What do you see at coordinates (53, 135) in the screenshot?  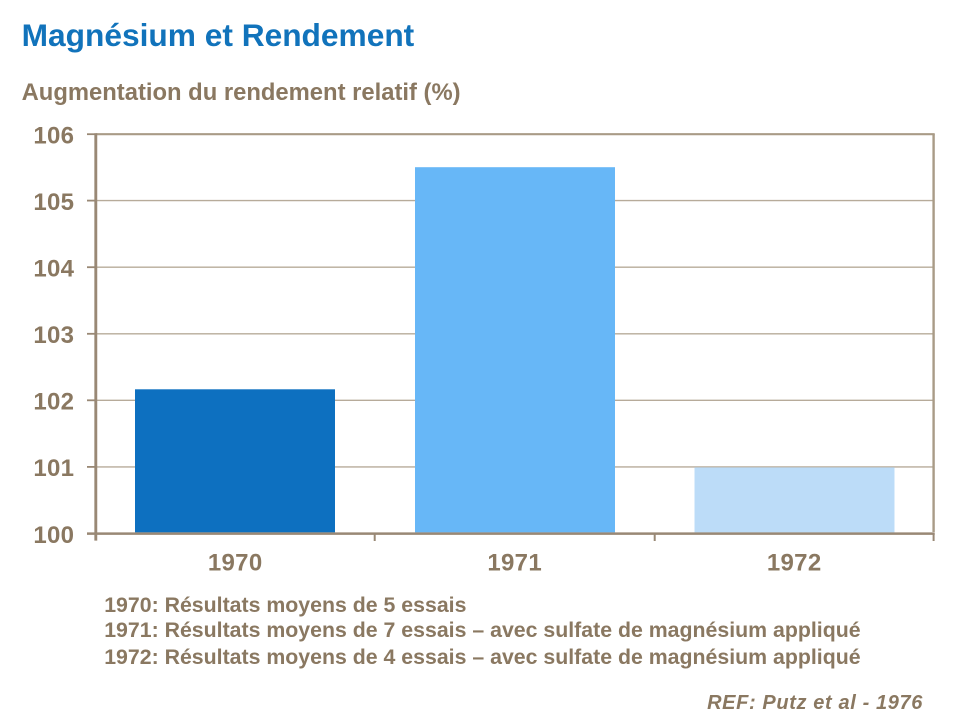 I see `svg-text: 106` at bounding box center [53, 135].